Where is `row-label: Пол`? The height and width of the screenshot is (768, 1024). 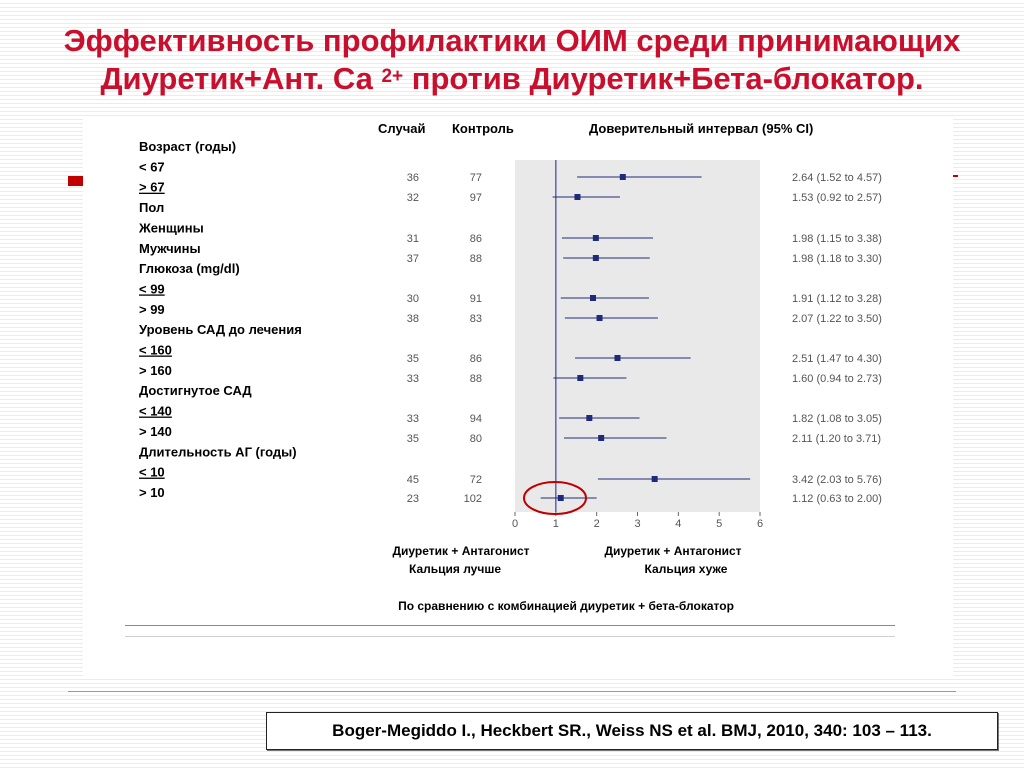
row-label: Пол is located at coordinates (151, 207).